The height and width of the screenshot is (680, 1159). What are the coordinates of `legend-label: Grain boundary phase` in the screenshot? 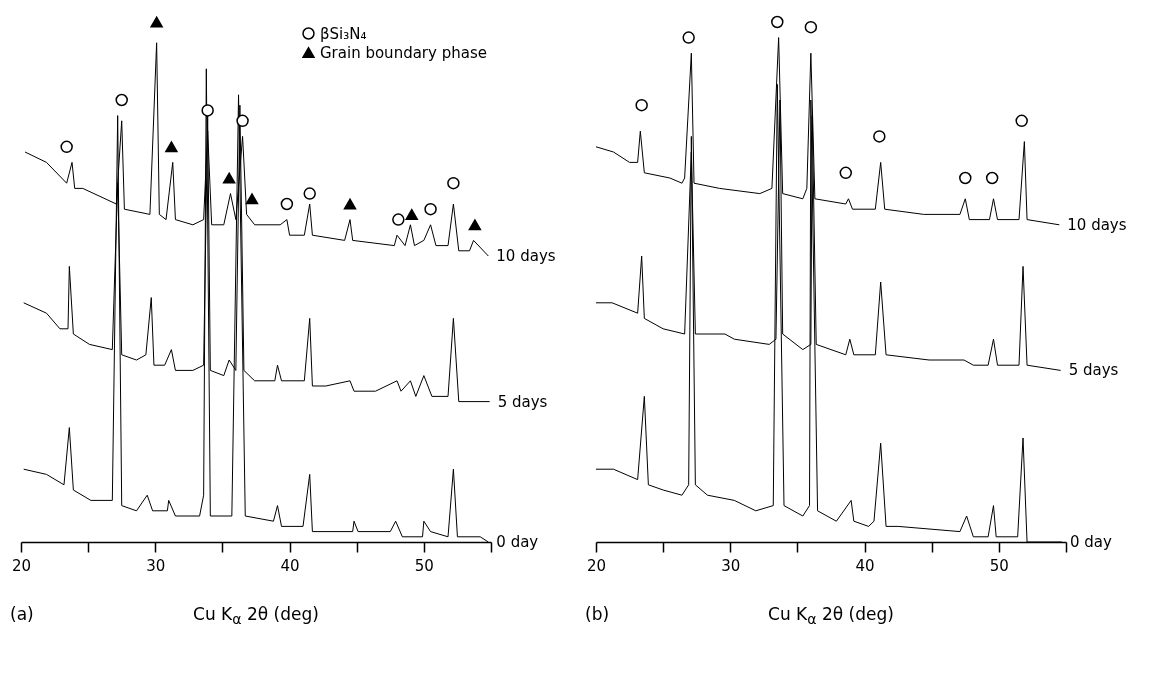 It's located at (403, 52).